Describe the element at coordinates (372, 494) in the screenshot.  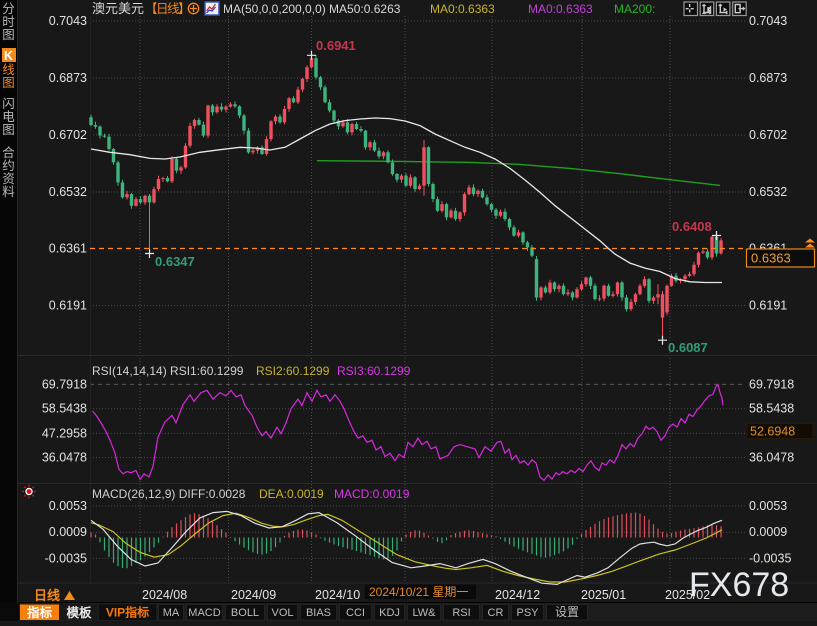
I see `svg-text: MACD:0.0019` at that location.